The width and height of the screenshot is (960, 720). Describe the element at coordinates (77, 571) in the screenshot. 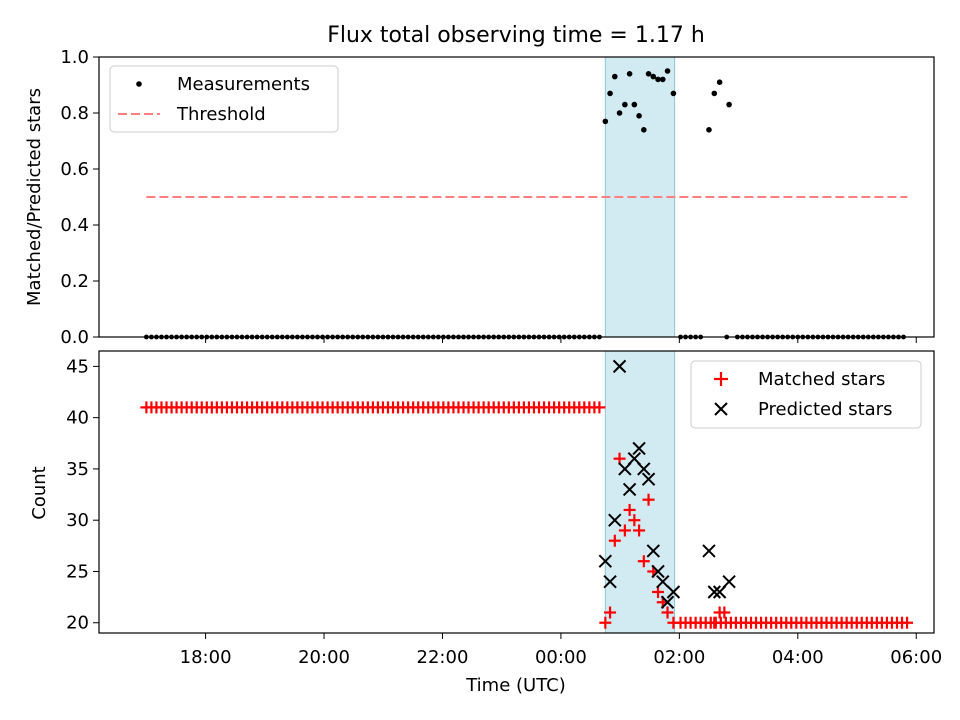

I see `bottom-y-tick-label: 25` at that location.